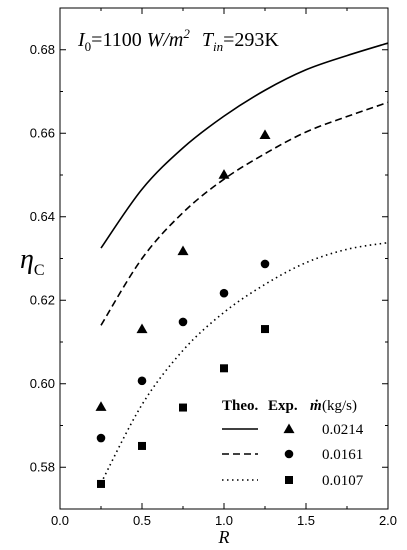  What do you see at coordinates (388, 520) in the screenshot?
I see `x-tick-label: 2.0` at bounding box center [388, 520].